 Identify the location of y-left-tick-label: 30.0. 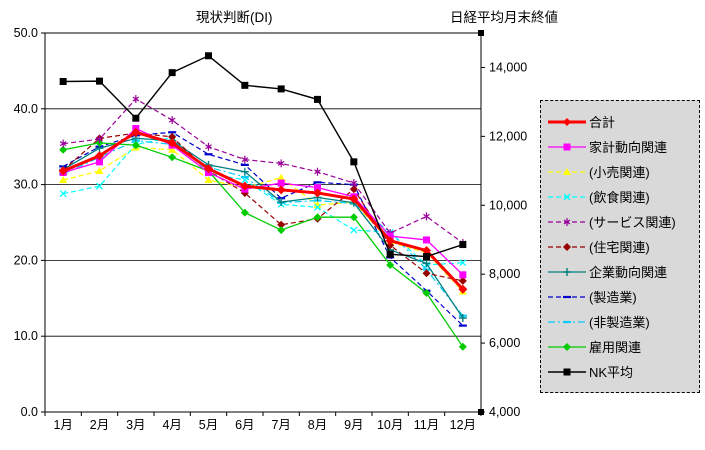
(26, 185).